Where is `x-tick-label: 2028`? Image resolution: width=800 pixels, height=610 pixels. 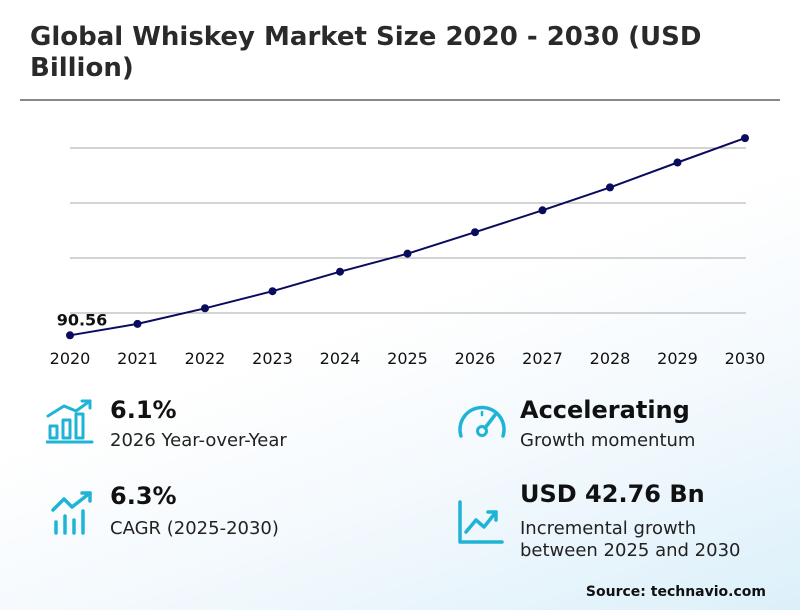 x-tick-label: 2028 is located at coordinates (610, 358).